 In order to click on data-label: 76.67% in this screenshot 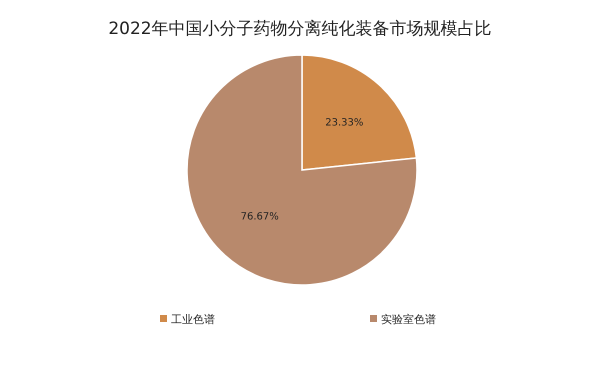, I will do `click(259, 217)`.